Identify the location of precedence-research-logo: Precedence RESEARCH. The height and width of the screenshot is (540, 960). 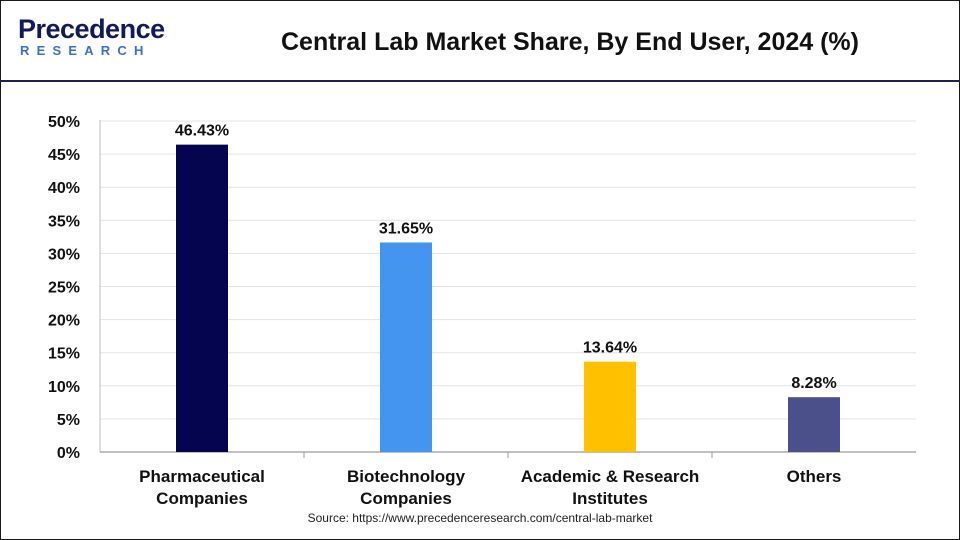
(98, 39).